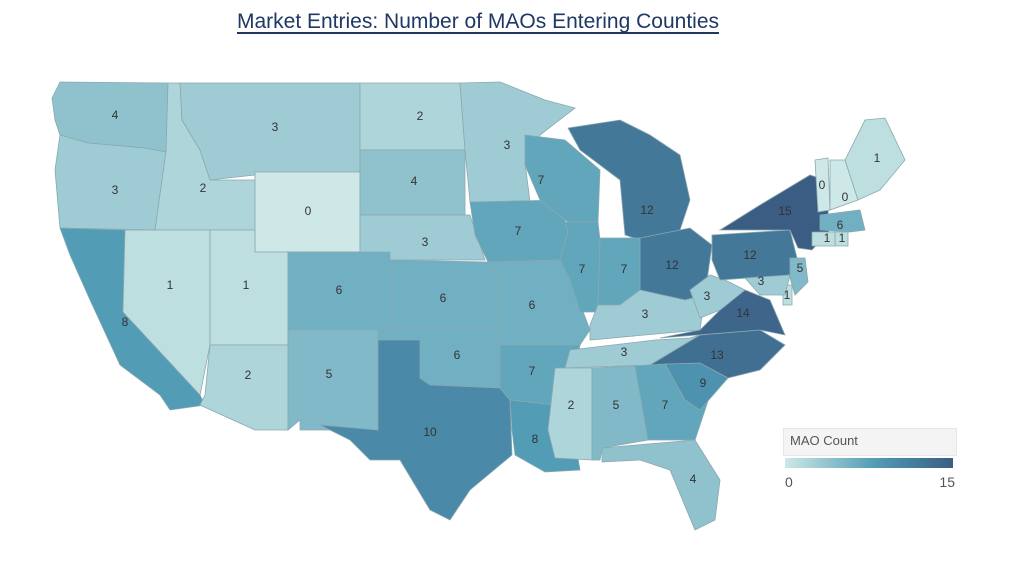 The width and height of the screenshot is (1024, 568). What do you see at coordinates (947, 482) in the screenshot?
I see `legend-max-label: 15` at bounding box center [947, 482].